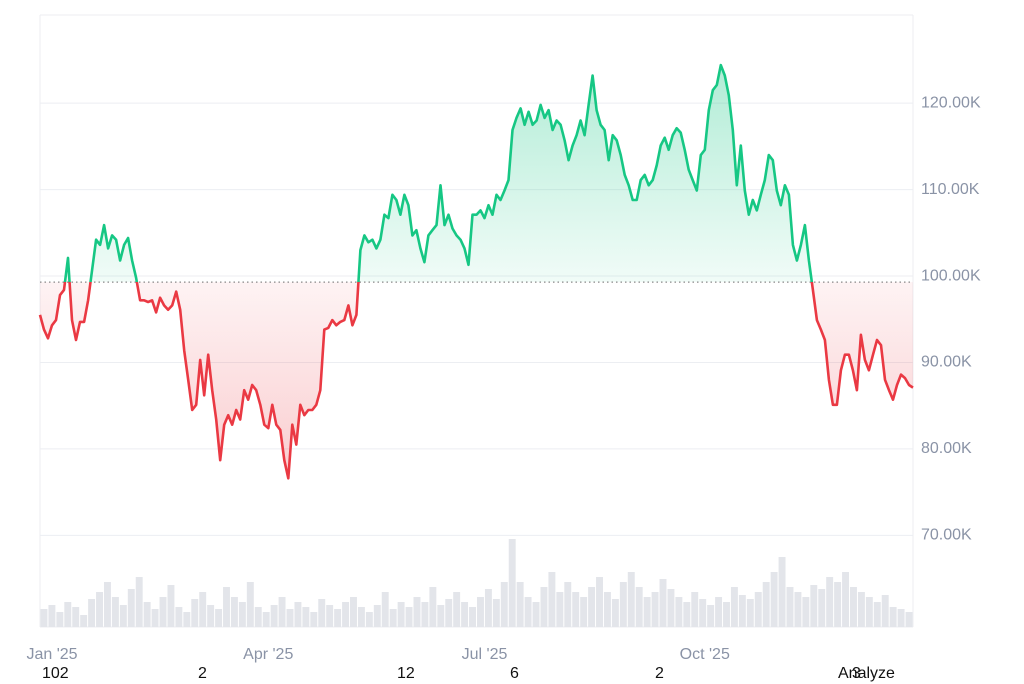 This screenshot has height=684, width=1024. Describe the element at coordinates (946, 362) in the screenshot. I see `y-tick-label: 90.00K` at that location.